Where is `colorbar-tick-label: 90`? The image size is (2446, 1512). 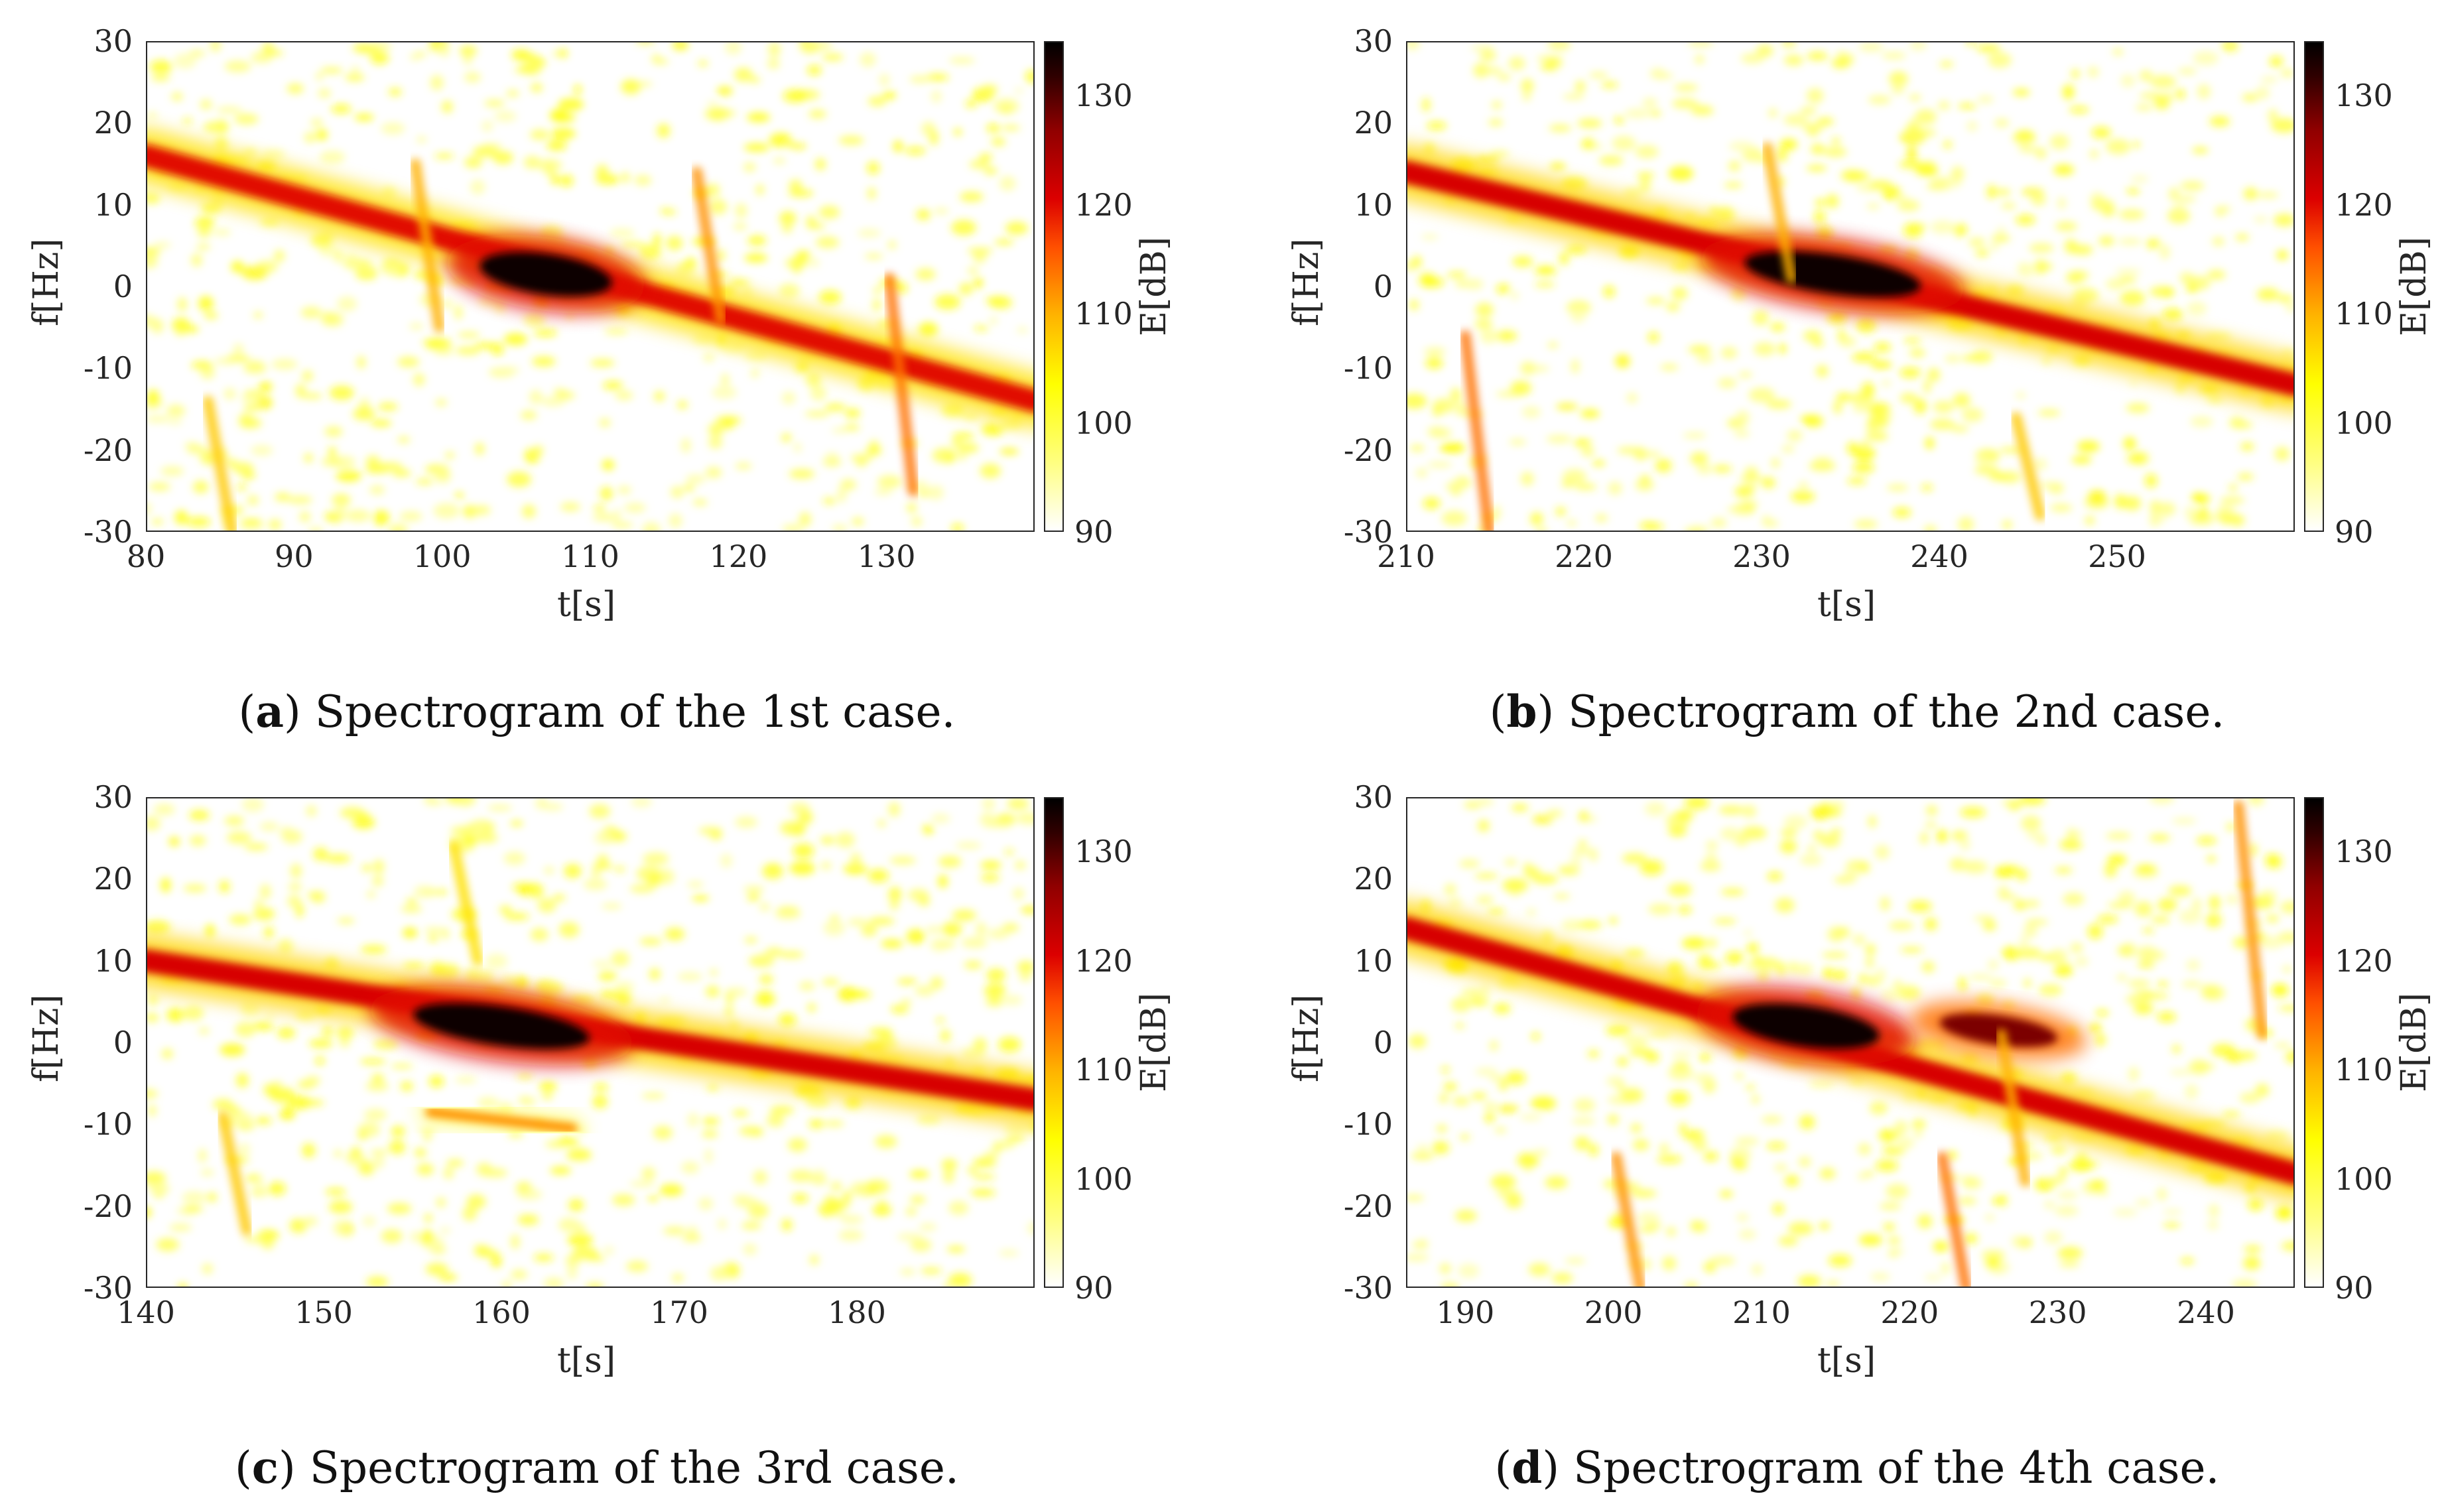 colorbar-tick-label: 90 is located at coordinates (1094, 532).